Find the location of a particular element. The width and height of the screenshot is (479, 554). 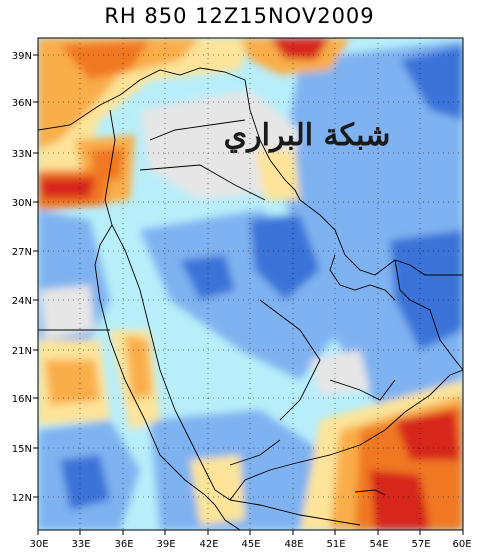

field-wet-nw is located at coordinates (105, 60).